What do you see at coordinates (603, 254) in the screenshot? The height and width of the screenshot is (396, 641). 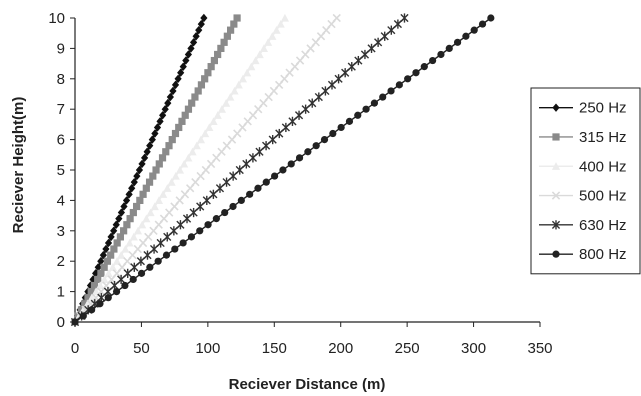 I see `legend-label: 800 Hz` at bounding box center [603, 254].